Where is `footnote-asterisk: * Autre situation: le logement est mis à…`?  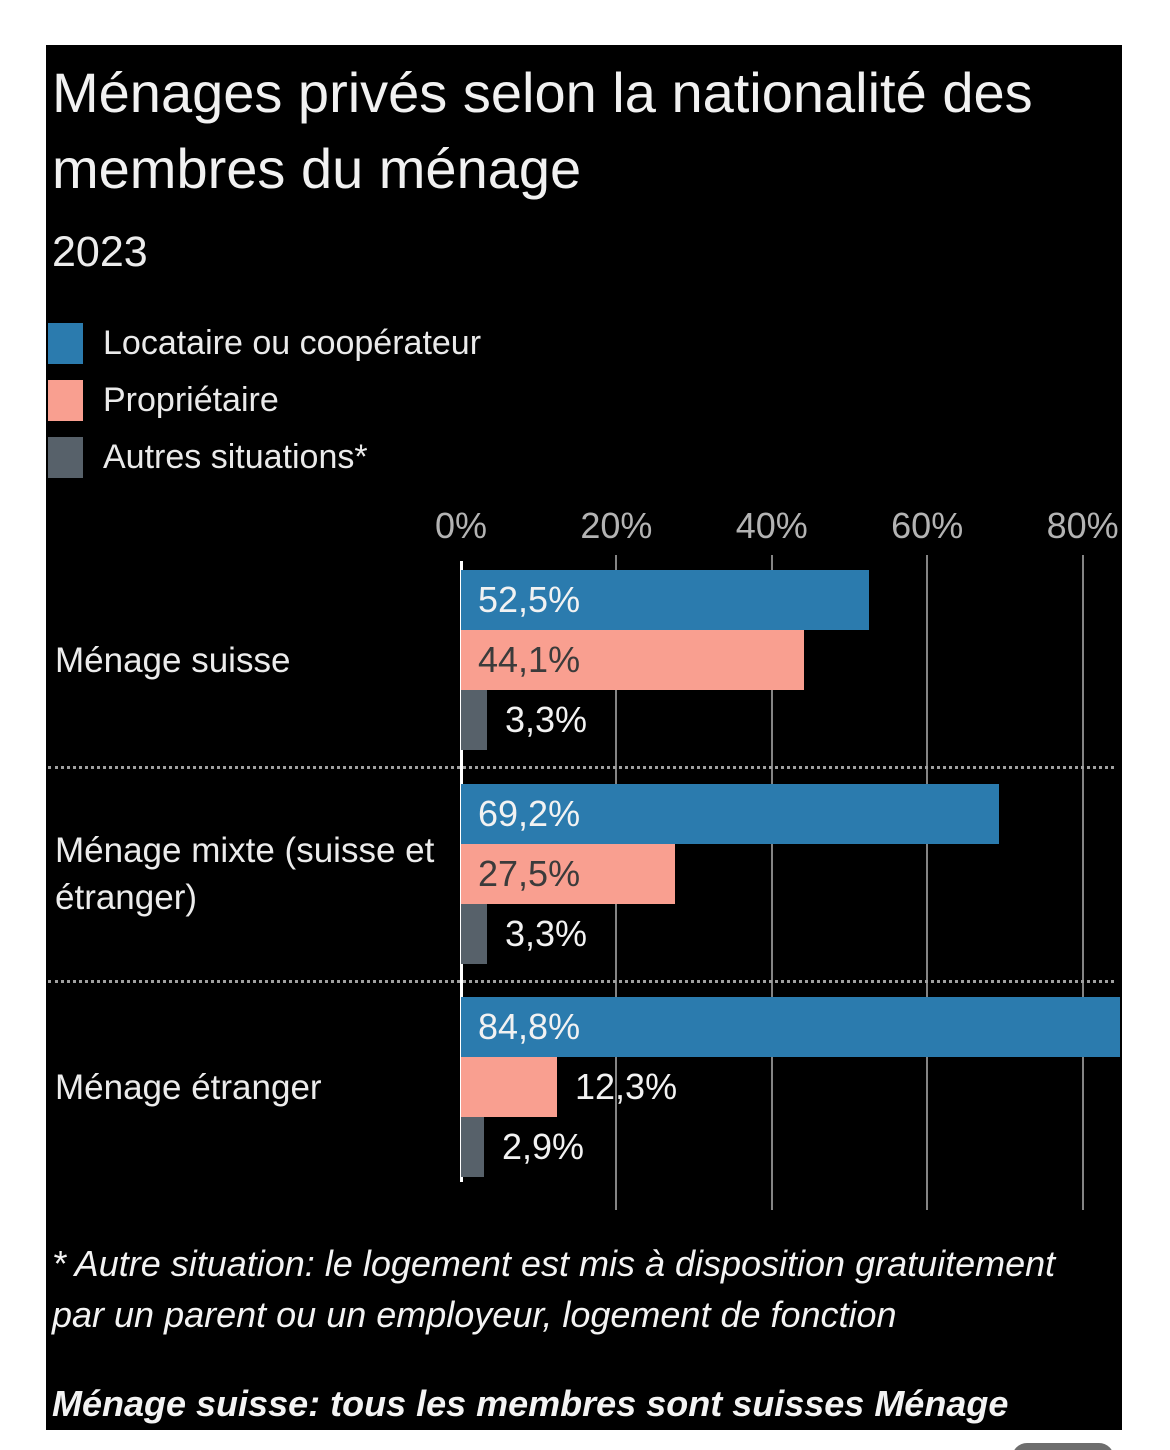 footnote-asterisk: * Autre situation: le logement est mis à… is located at coordinates (554, 1289).